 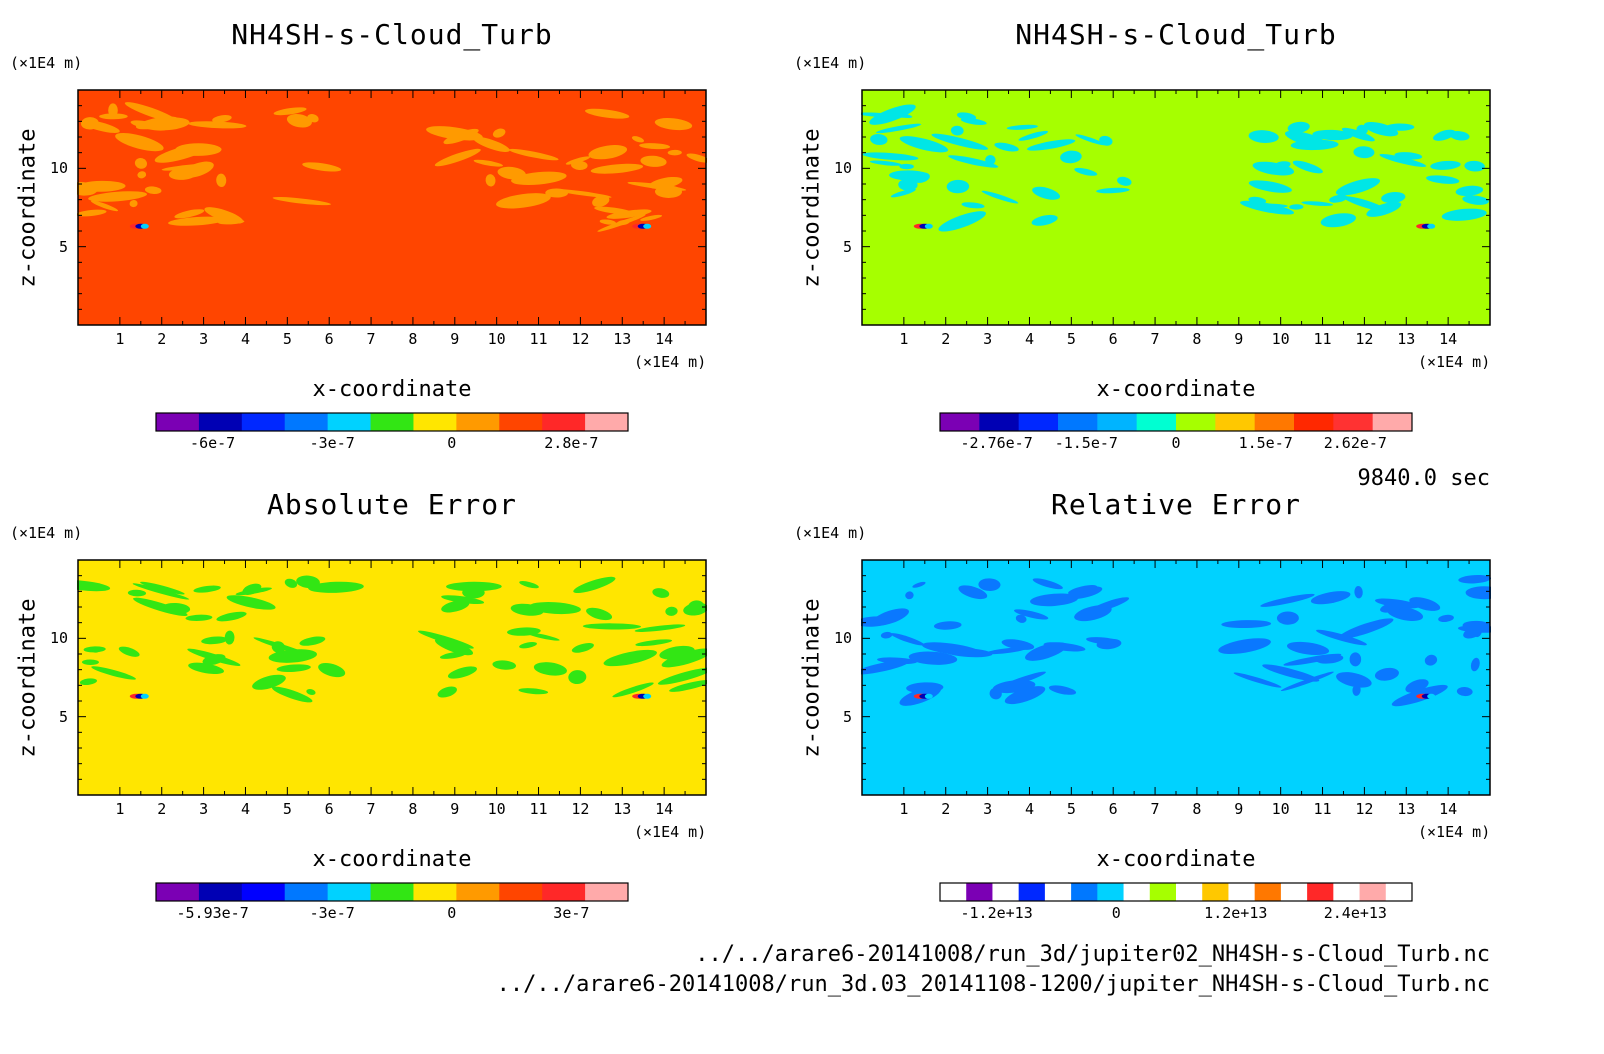 I want to click on plot-area, so click(x=392, y=207).